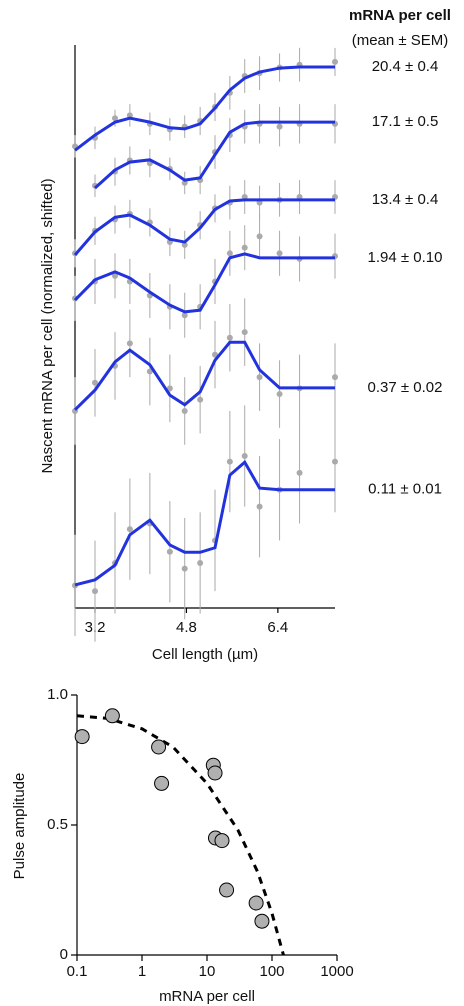  What do you see at coordinates (207, 971) in the screenshot?
I see `x-tick-label: 10` at bounding box center [207, 971].